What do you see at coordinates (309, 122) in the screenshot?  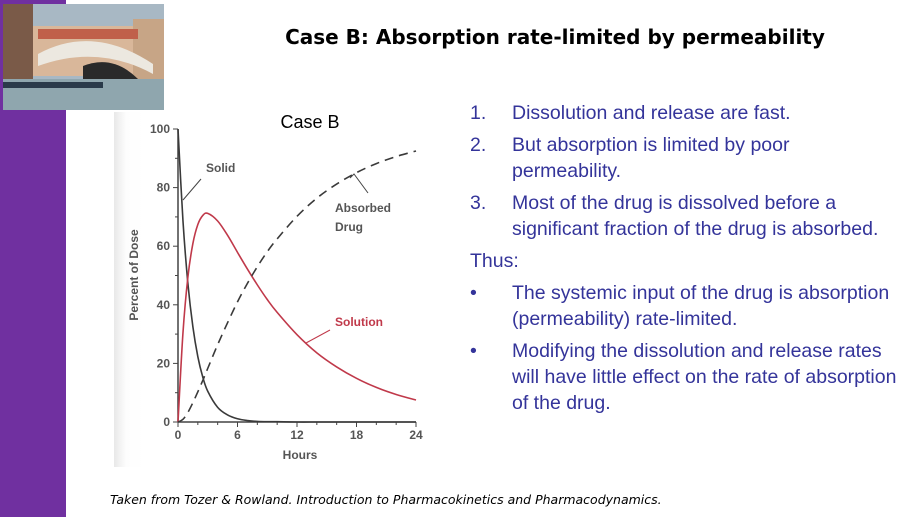 I see `chart-title: Case B` at bounding box center [309, 122].